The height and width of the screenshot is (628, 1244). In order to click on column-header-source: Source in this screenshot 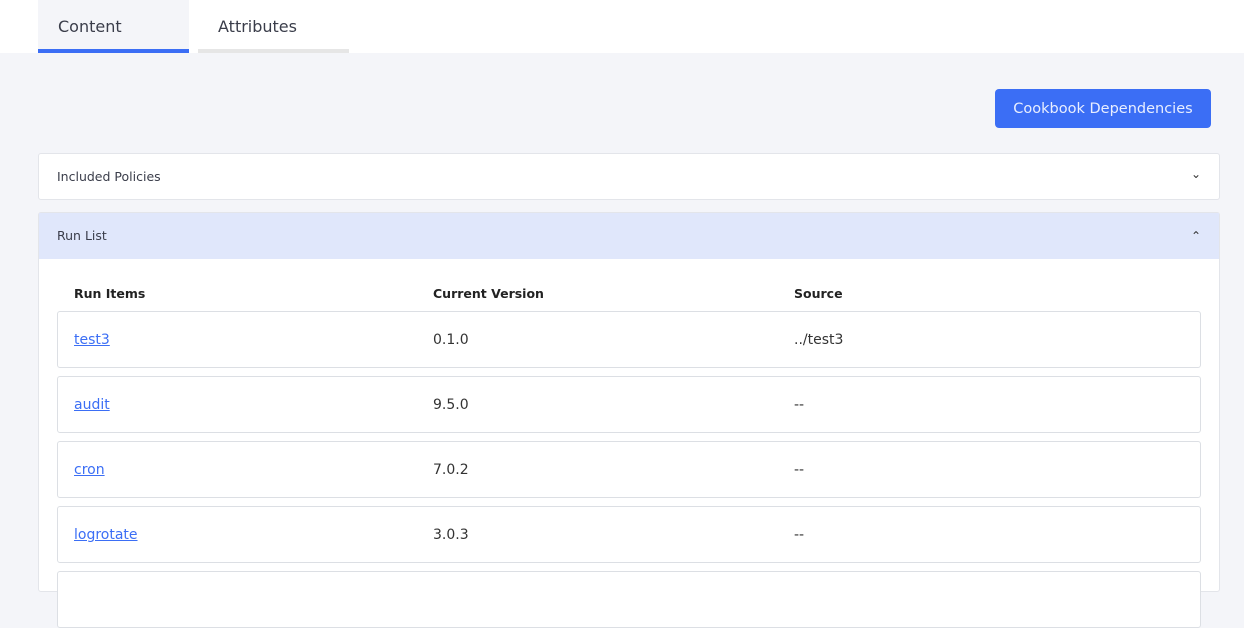, I will do `click(818, 293)`.